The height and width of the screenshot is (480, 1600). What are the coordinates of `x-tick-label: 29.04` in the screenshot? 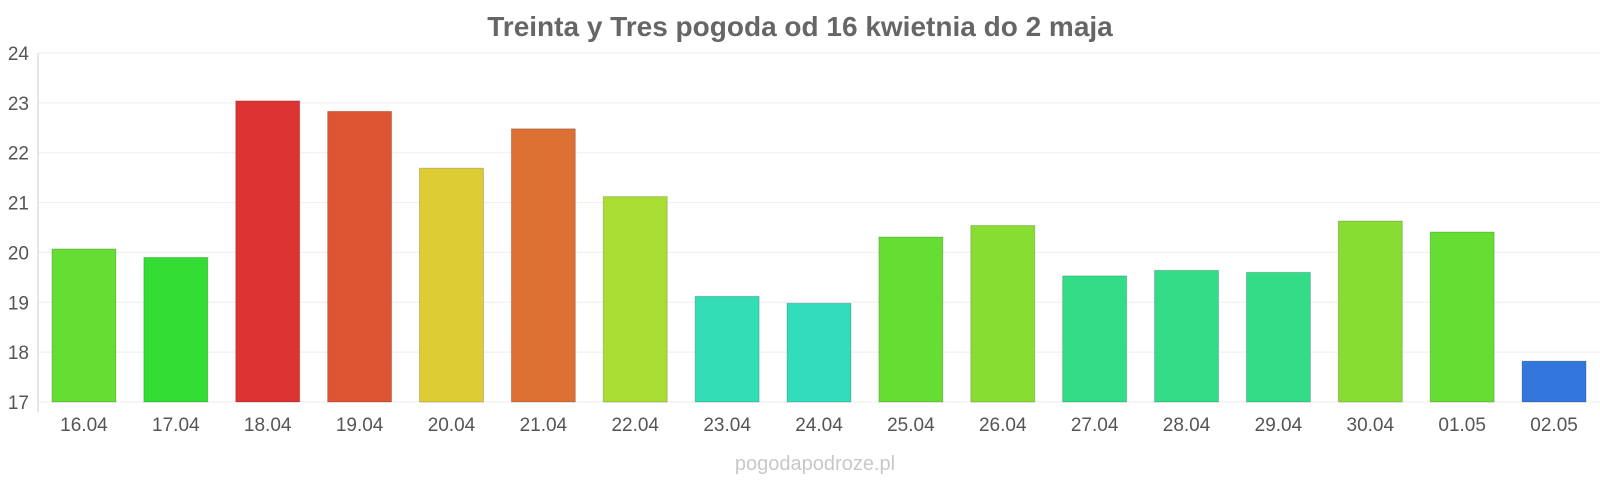 It's located at (1279, 425).